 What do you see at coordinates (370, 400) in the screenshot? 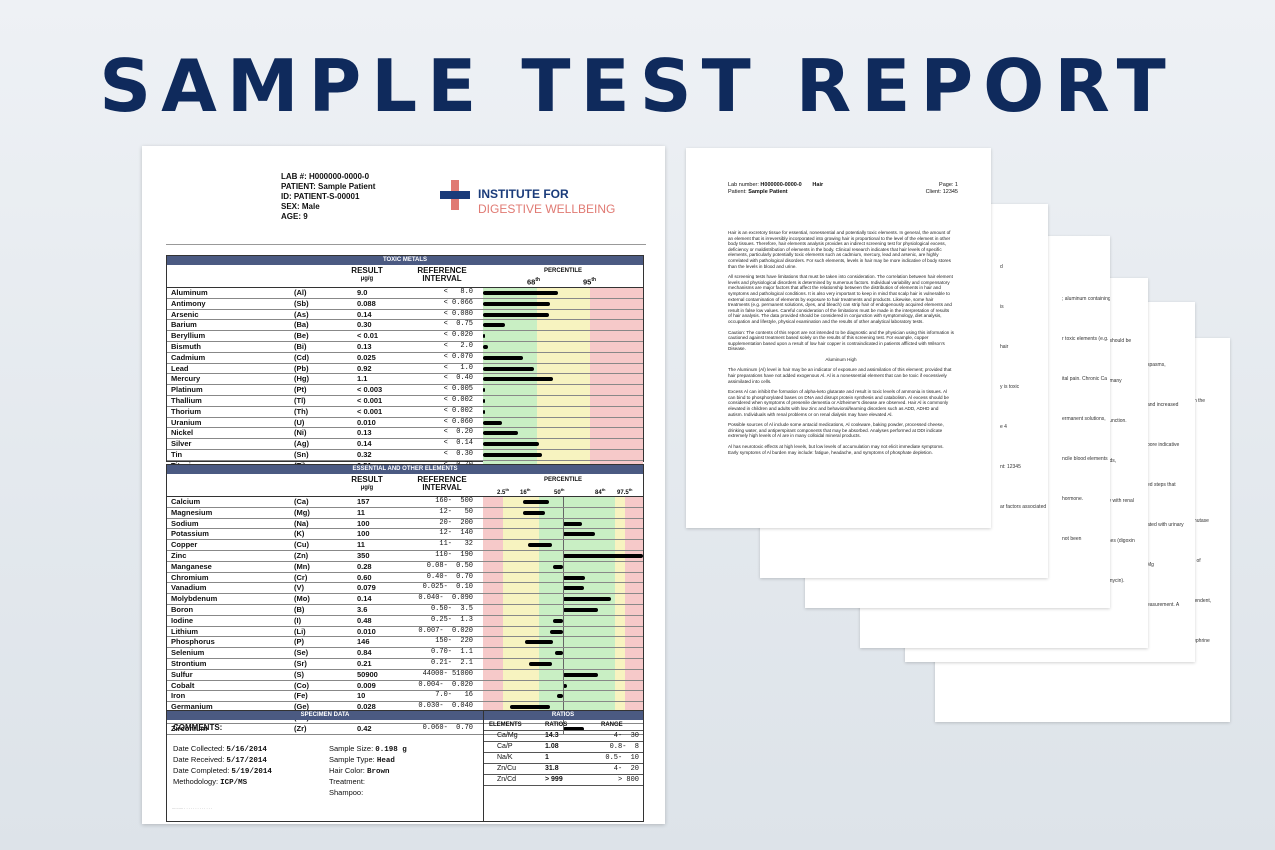
I see `element-result: < 0.001` at bounding box center [370, 400].